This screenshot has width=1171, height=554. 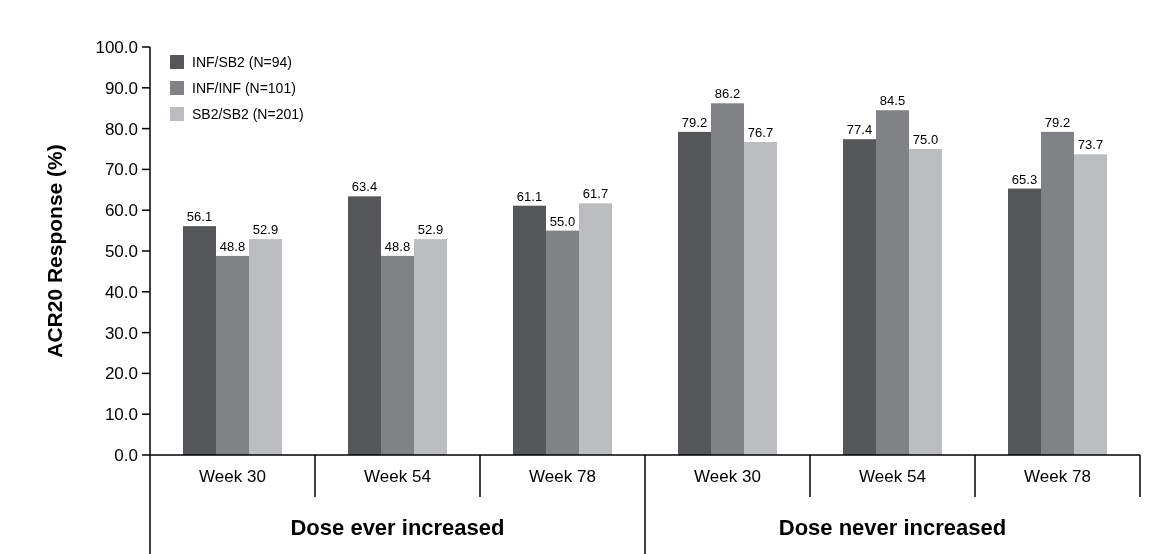 I want to click on y-tick-label: 70.0, so click(x=121, y=170).